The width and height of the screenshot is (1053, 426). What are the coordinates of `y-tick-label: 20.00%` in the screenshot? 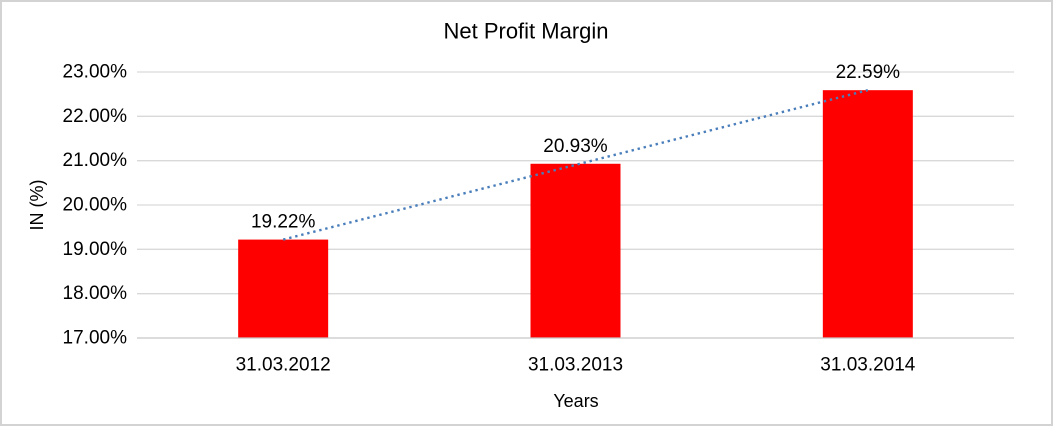 It's located at (95, 205).